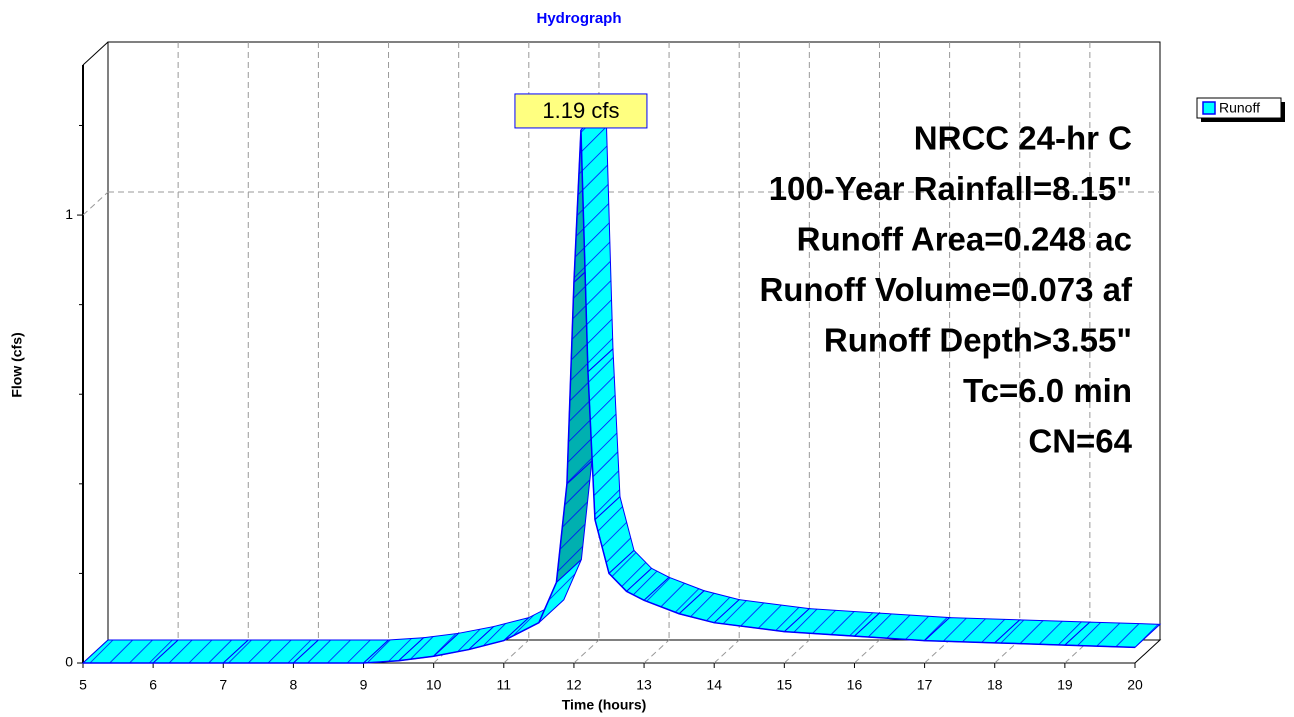  What do you see at coordinates (604, 705) in the screenshot?
I see `x-axis-label: Time (hours)` at bounding box center [604, 705].